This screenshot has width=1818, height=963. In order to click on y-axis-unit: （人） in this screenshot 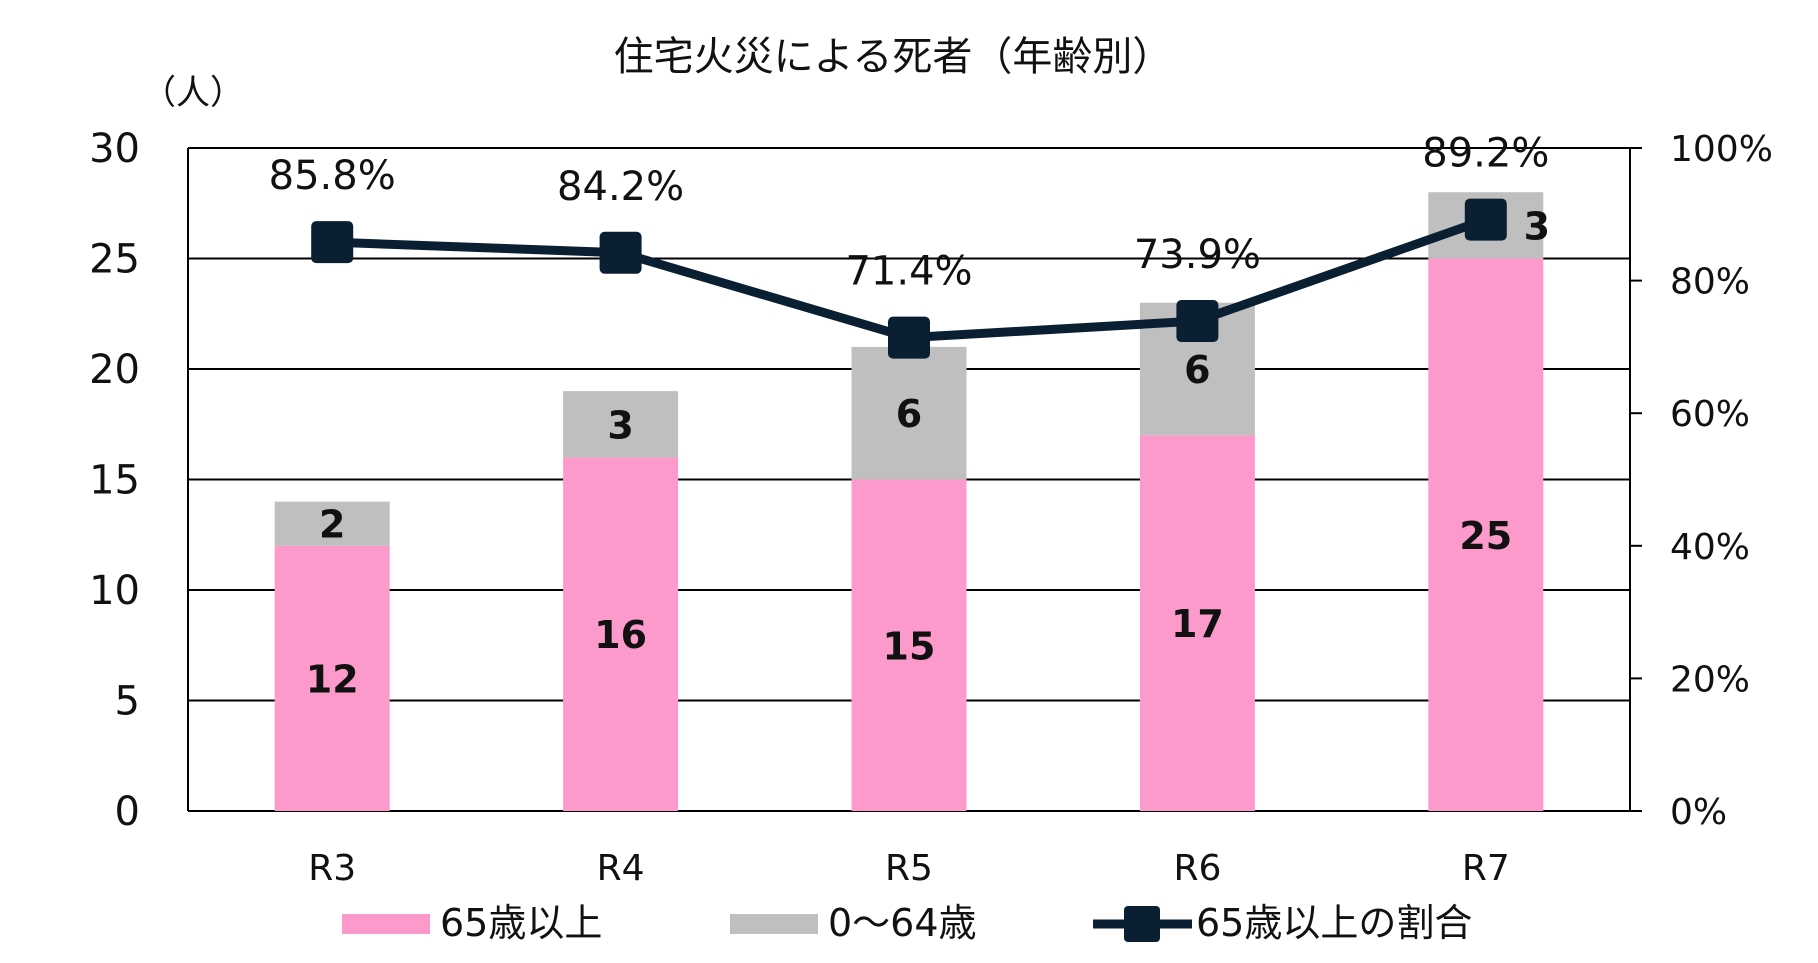, I will do `click(193, 93)`.